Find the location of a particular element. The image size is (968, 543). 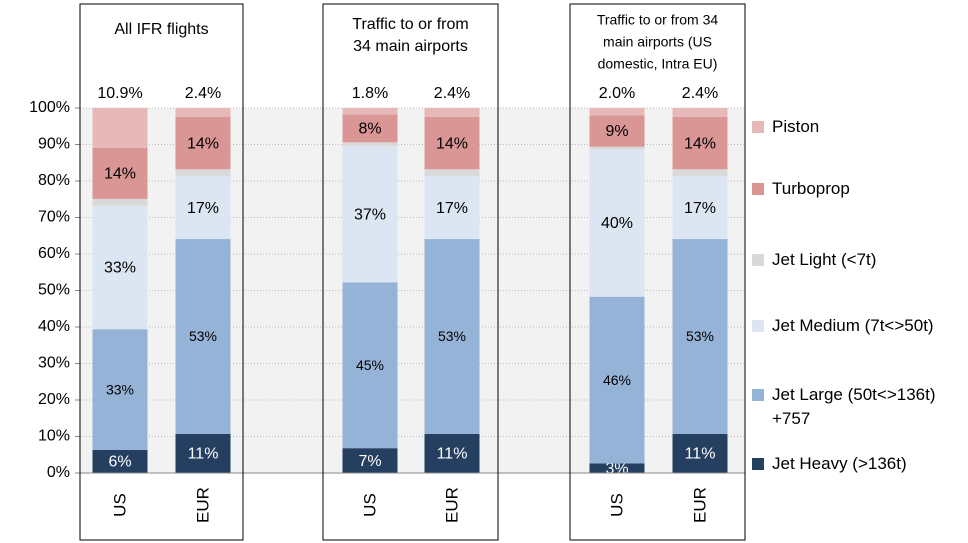

y-tick-label: 40% is located at coordinates (54, 326).